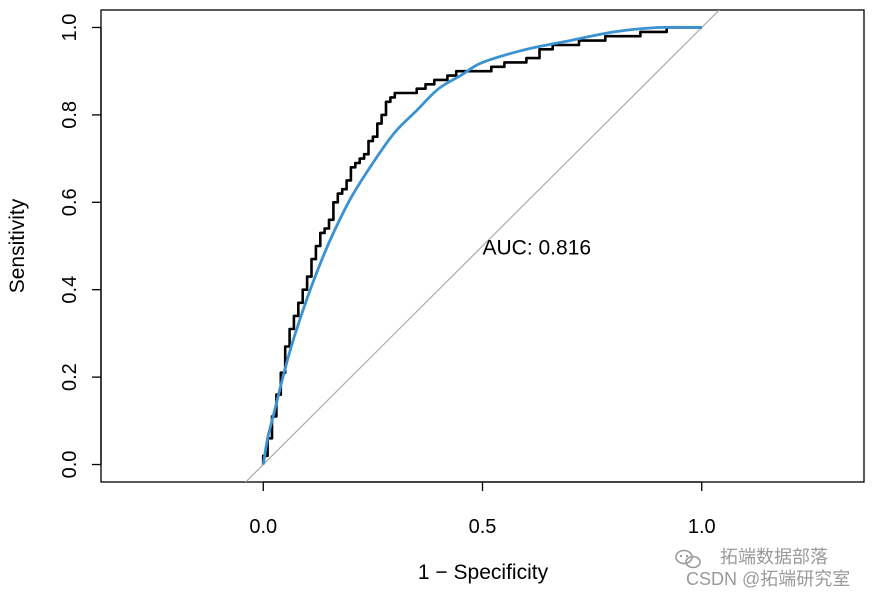 This screenshot has width=882, height=601. What do you see at coordinates (768, 579) in the screenshot?
I see `watermark-line2: CSDN @拓端研究室` at bounding box center [768, 579].